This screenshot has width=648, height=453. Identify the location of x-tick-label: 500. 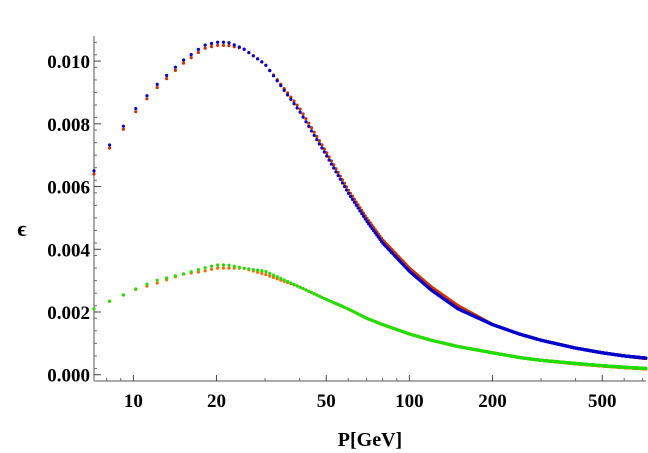
(602, 401).